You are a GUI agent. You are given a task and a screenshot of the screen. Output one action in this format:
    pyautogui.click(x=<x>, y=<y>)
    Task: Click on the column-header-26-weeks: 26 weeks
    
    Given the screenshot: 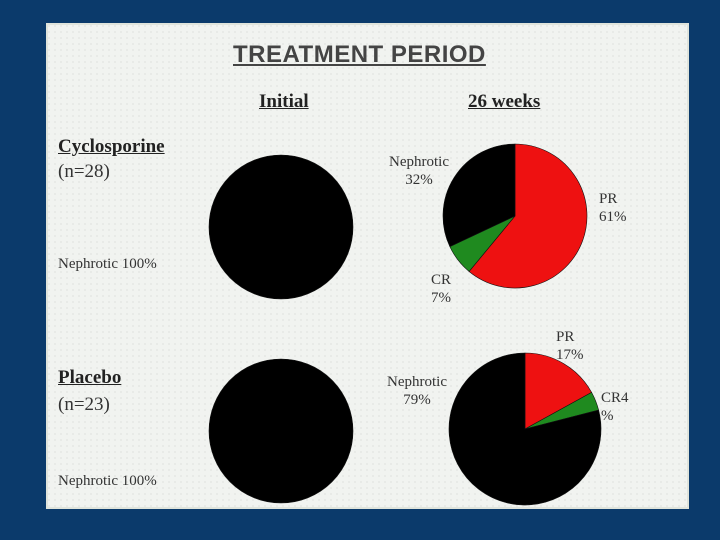 What is the action you would take?
    pyautogui.click(x=504, y=101)
    